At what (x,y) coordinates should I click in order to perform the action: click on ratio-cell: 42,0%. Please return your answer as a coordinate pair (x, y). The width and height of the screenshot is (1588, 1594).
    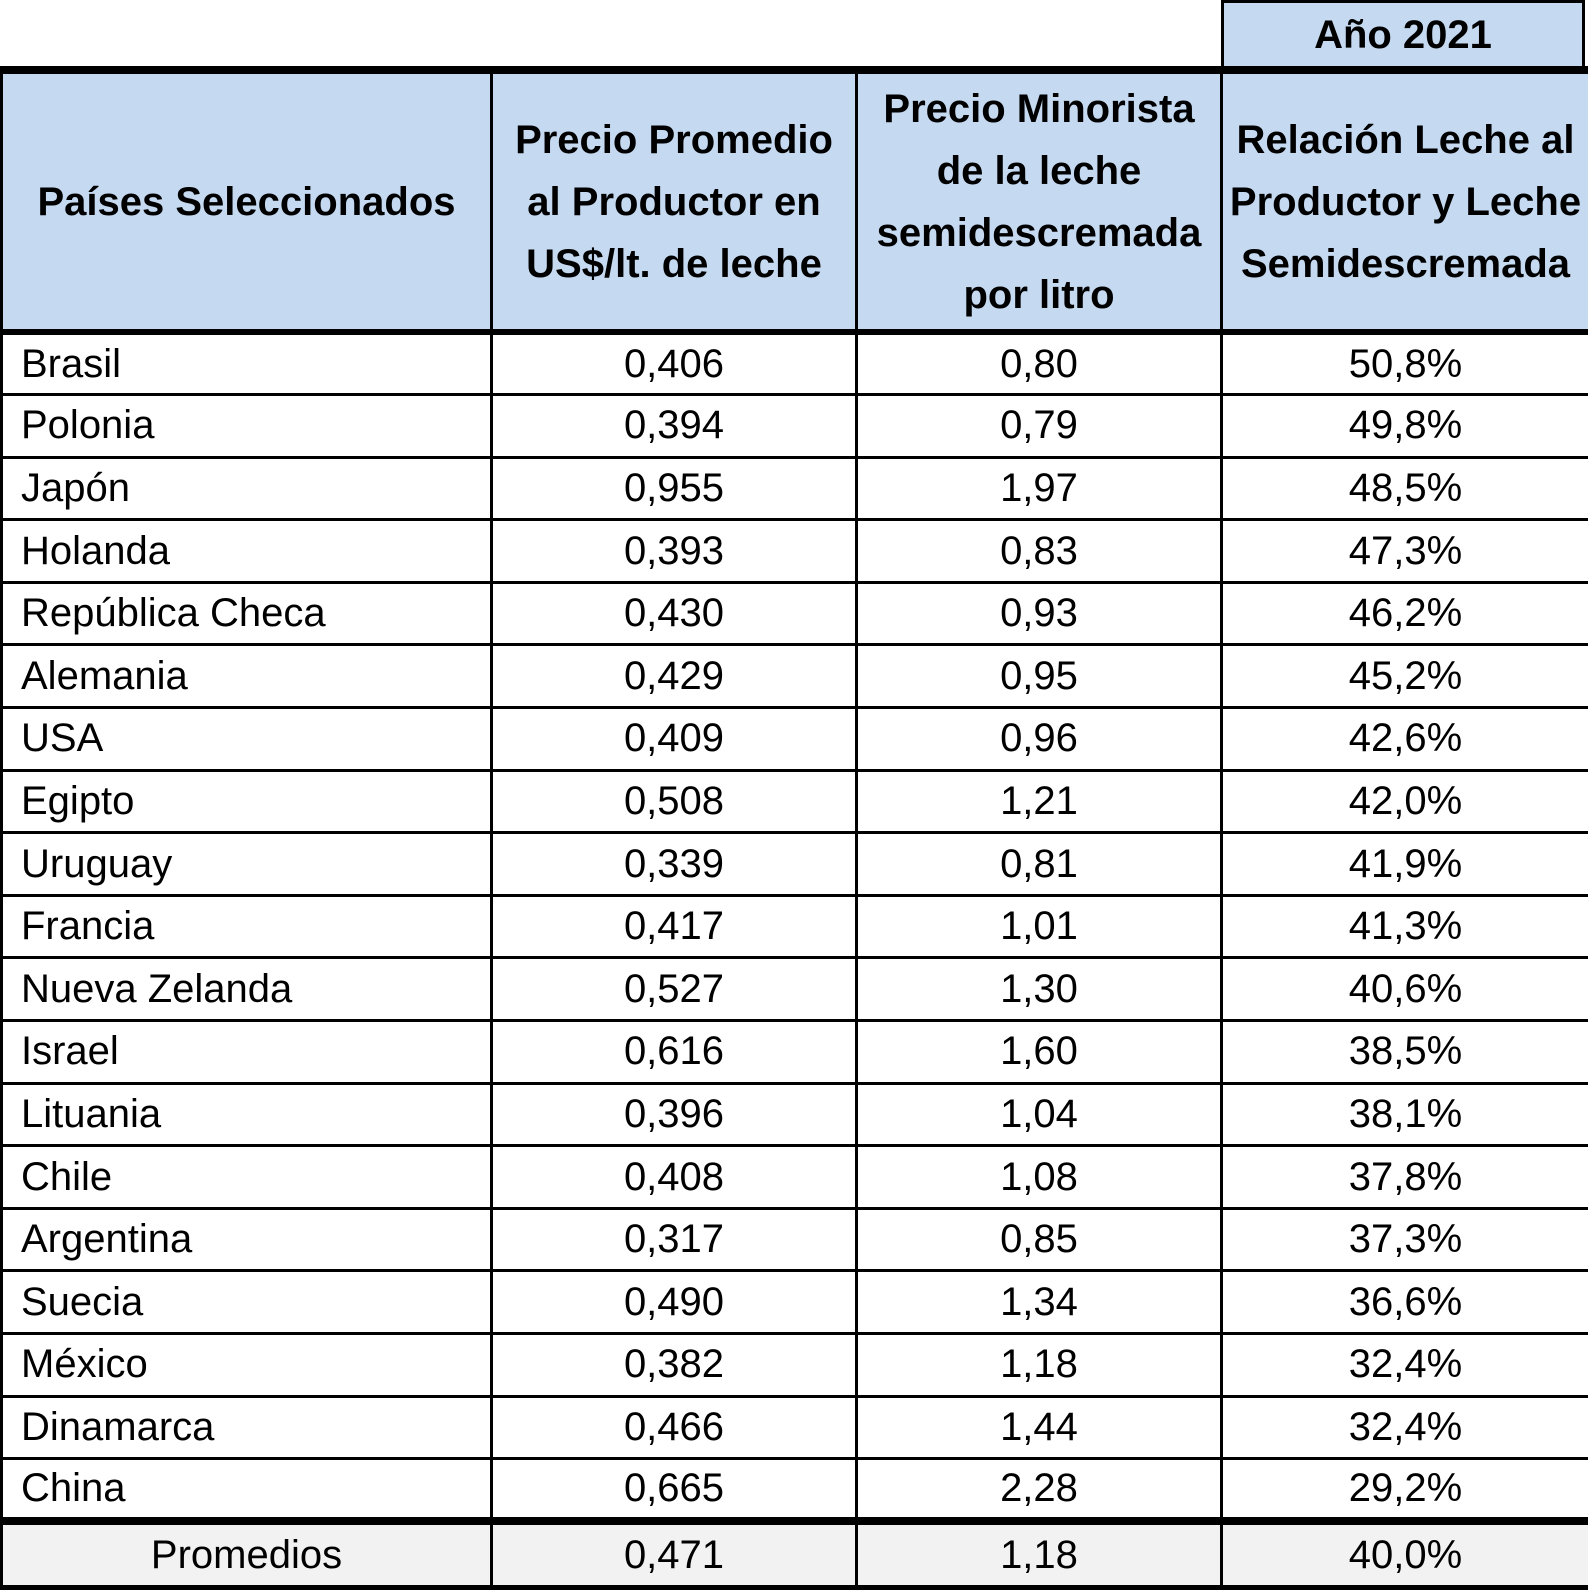
    Looking at the image, I should click on (1404, 801).